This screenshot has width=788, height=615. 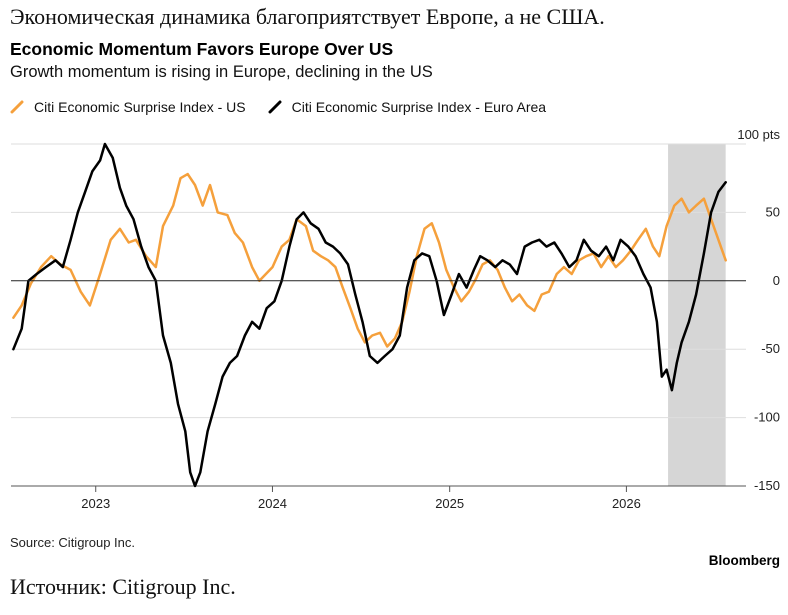 What do you see at coordinates (95, 503) in the screenshot?
I see `x-tick-label: 2023` at bounding box center [95, 503].